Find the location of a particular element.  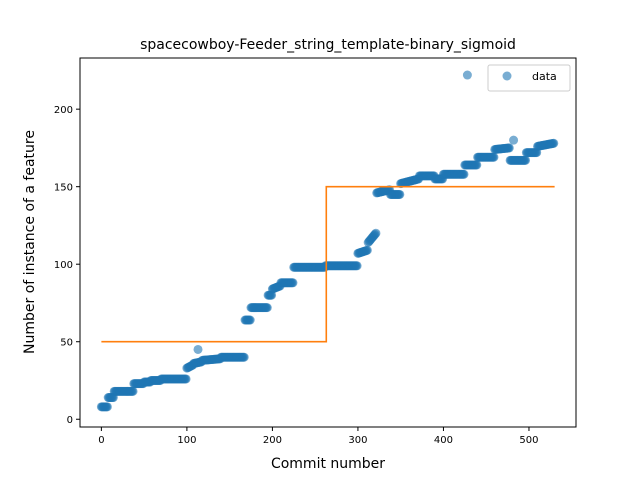

legend-box is located at coordinates (529, 78).